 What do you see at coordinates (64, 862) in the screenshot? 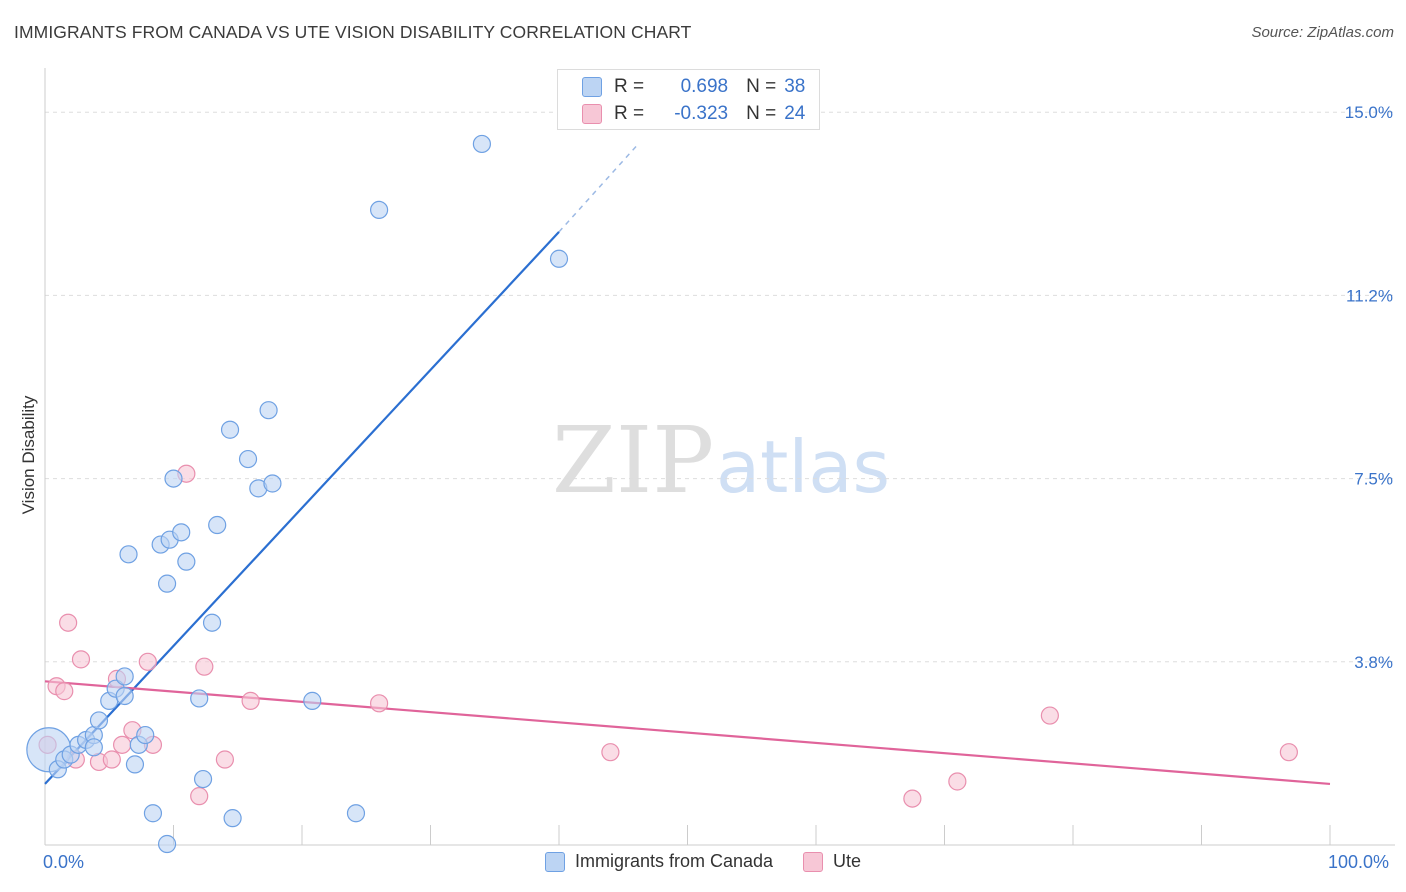
I see `x-tick-min: 0.0%` at bounding box center [64, 862].